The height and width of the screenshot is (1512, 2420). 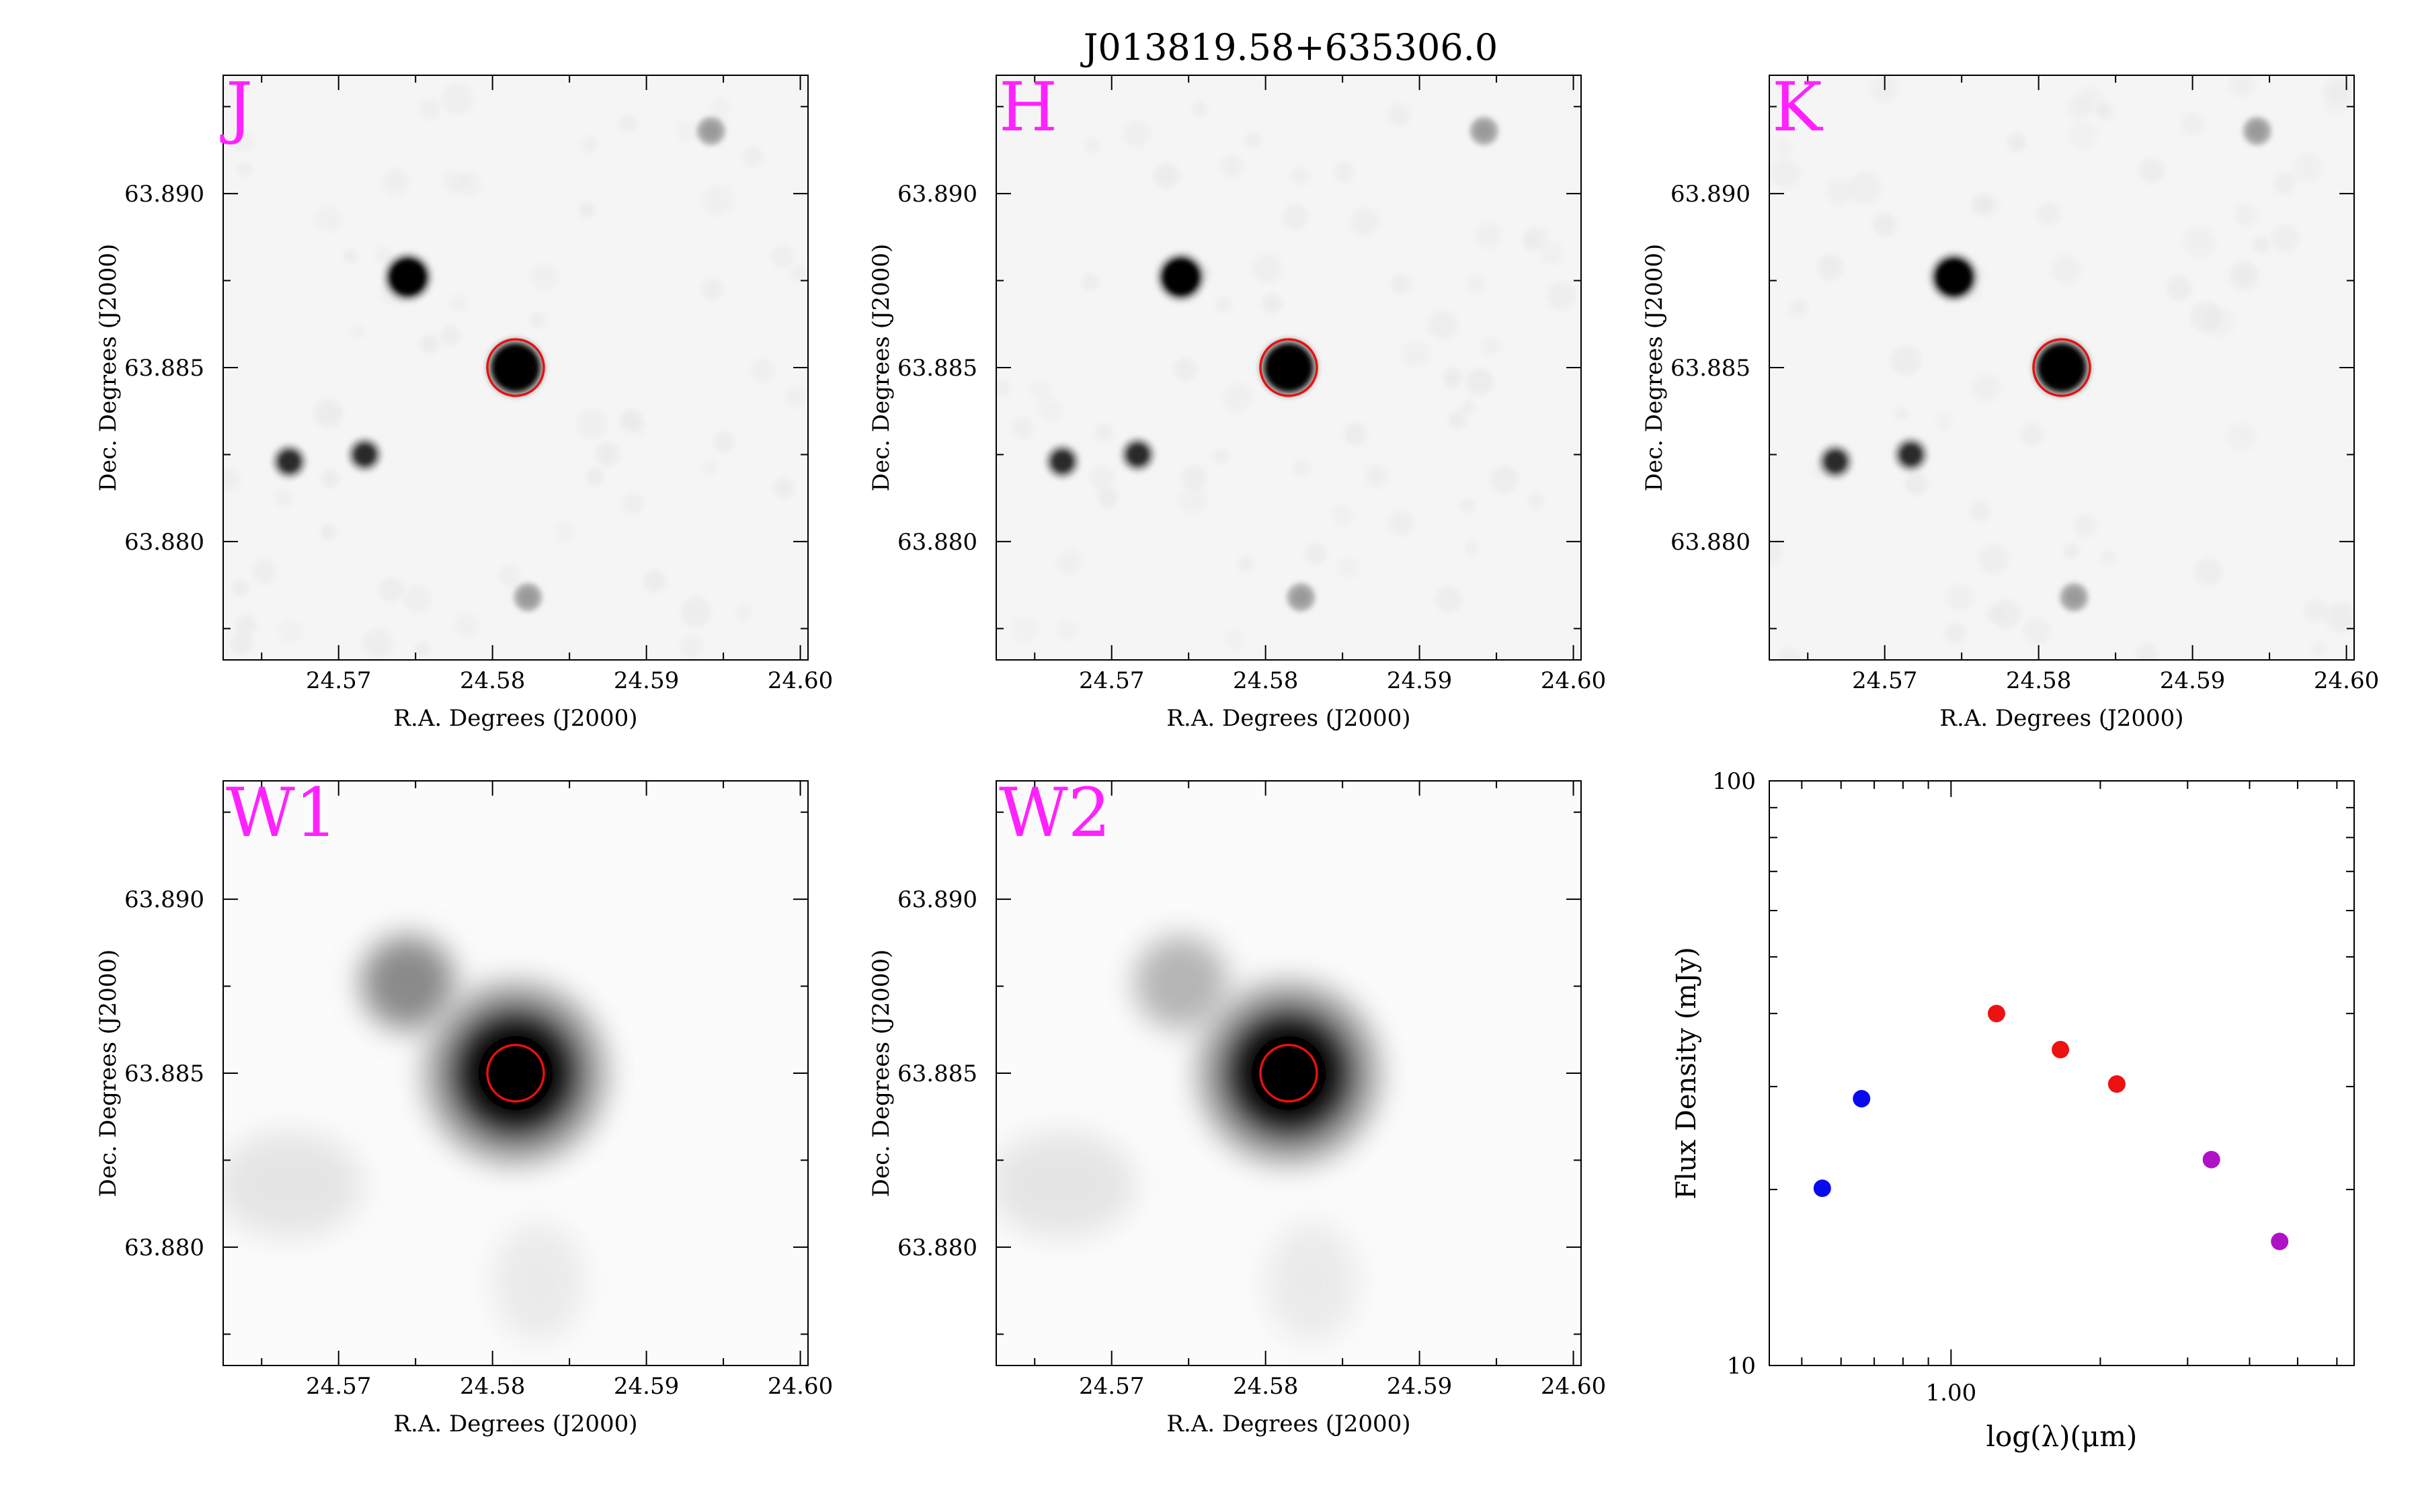 I want to click on sed-frame, so click(x=2062, y=1073).